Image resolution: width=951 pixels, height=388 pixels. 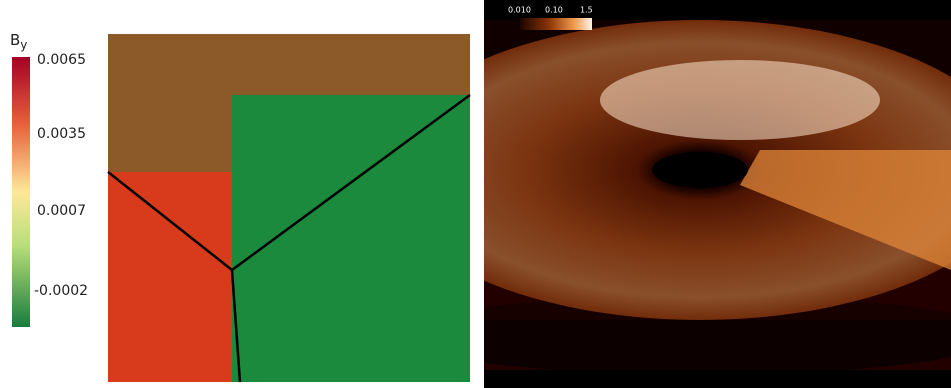 What do you see at coordinates (61, 60) in the screenshot?
I see `colorbar-label: 0.0065` at bounding box center [61, 60].